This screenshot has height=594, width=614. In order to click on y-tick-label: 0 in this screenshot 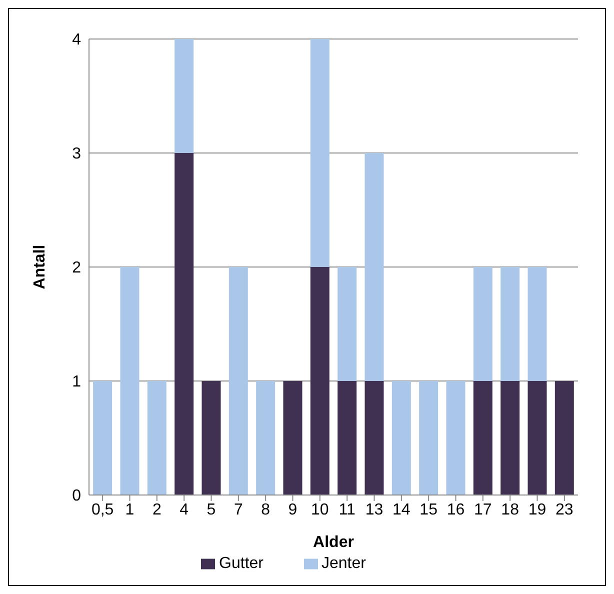, I will do `click(77, 496)`.